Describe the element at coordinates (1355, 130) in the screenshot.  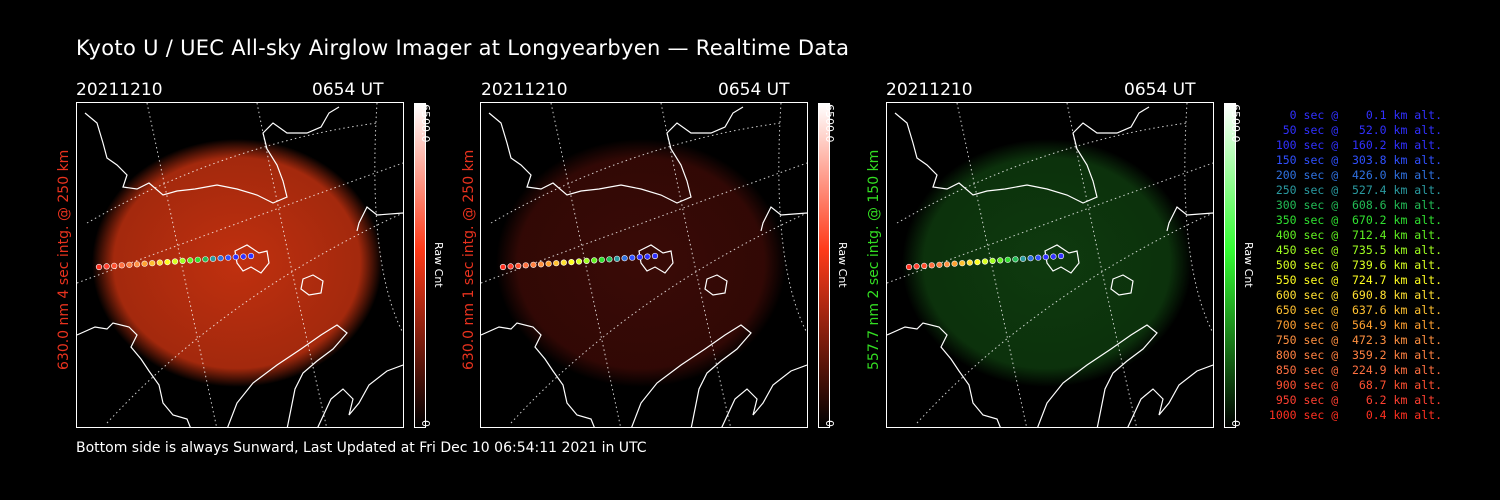
I see `legend-item: 50 sec @ 52.0 km alt.` at that location.